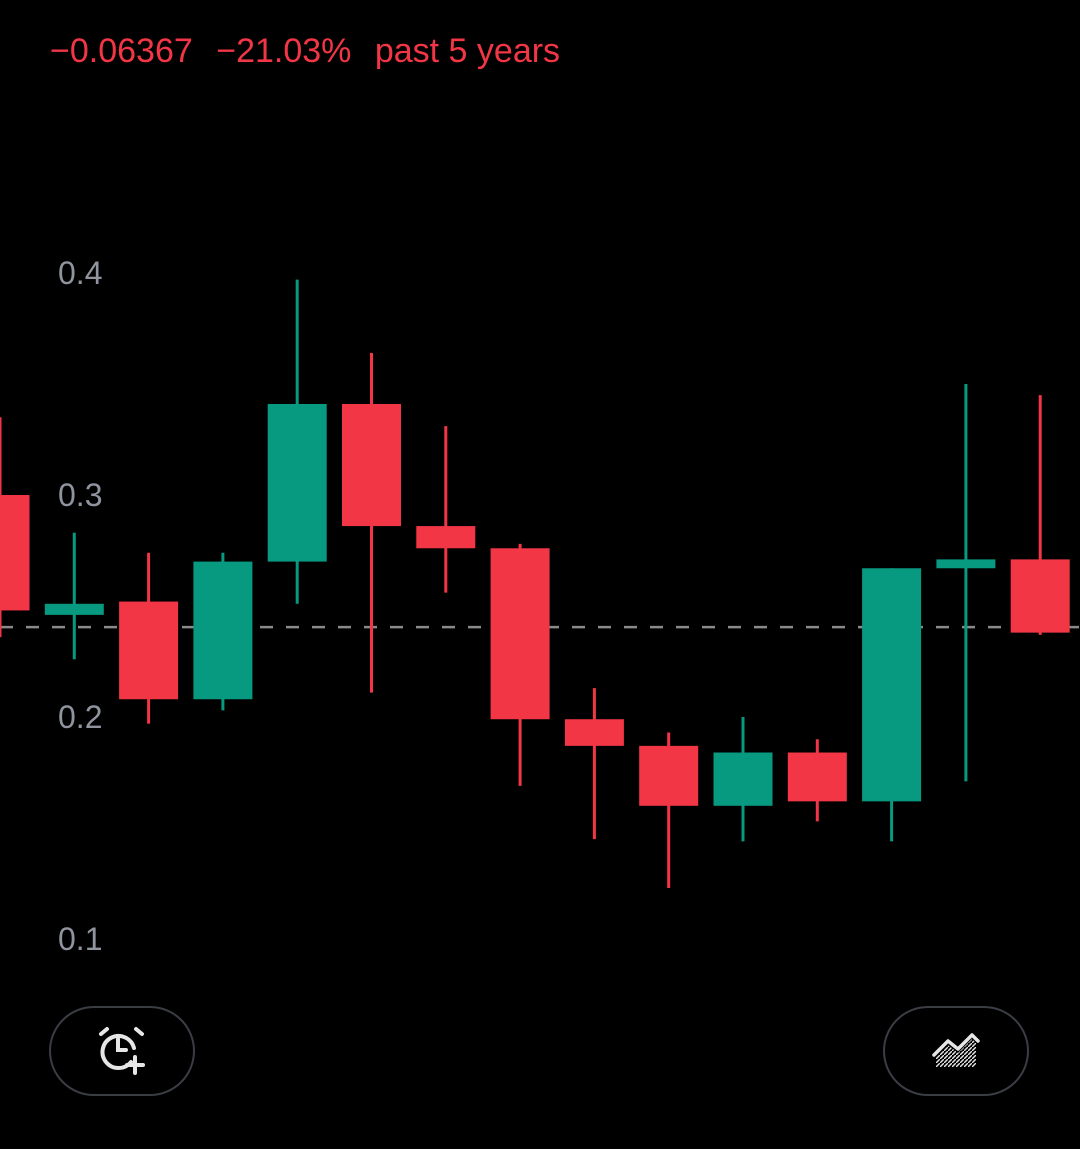 The width and height of the screenshot is (1080, 1149). Describe the element at coordinates (80, 273) in the screenshot. I see `y-tick-label: 0.4` at that location.